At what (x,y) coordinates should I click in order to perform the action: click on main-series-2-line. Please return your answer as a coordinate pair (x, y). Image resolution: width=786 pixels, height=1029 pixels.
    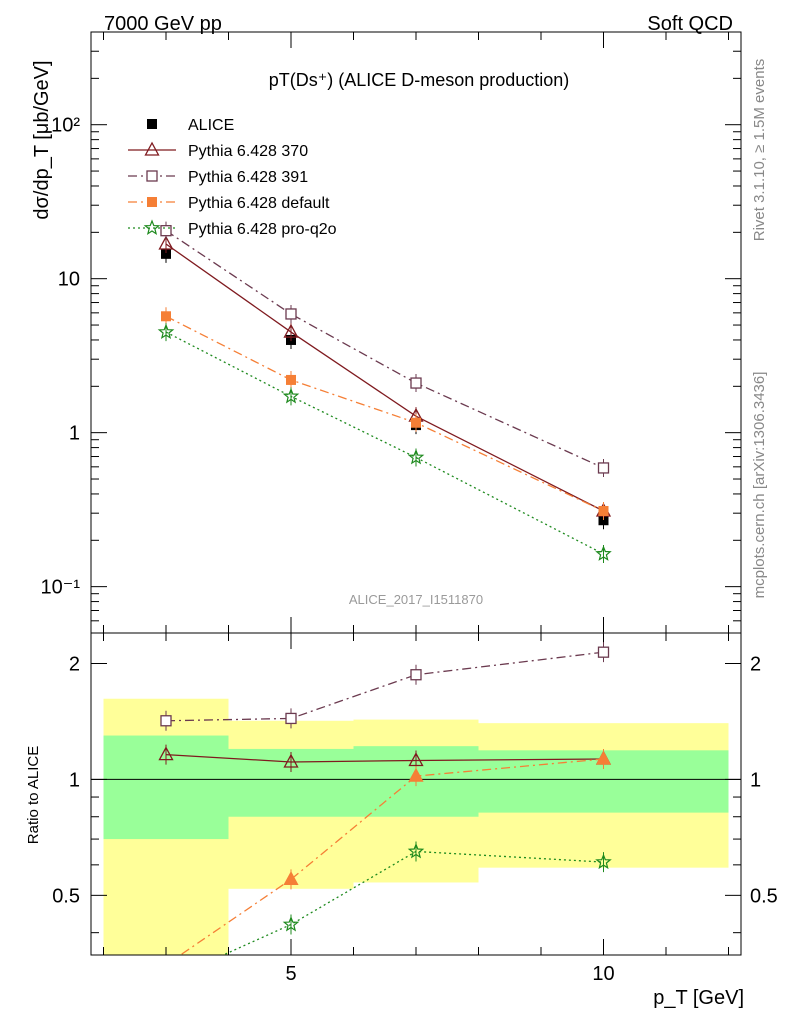
    Looking at the image, I should click on (384, 349).